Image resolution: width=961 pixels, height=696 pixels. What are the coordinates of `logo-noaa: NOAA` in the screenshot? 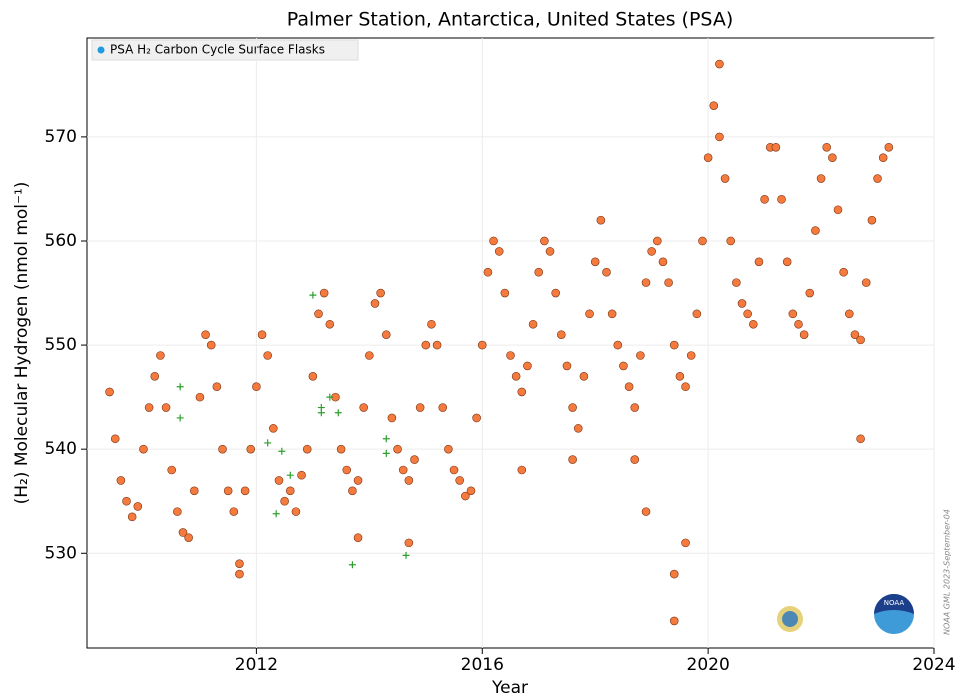 It's located at (894, 614).